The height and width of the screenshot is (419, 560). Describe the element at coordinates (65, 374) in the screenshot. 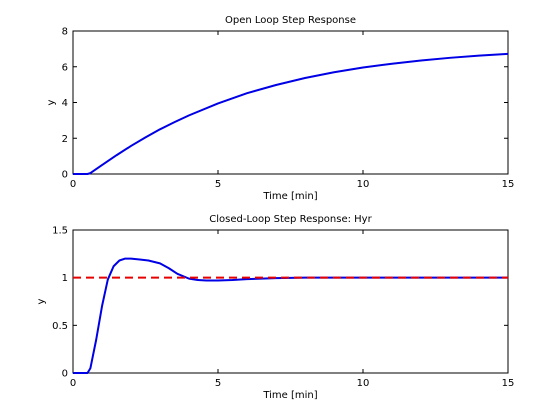

I see `bottom-y-tick-label: 0` at that location.